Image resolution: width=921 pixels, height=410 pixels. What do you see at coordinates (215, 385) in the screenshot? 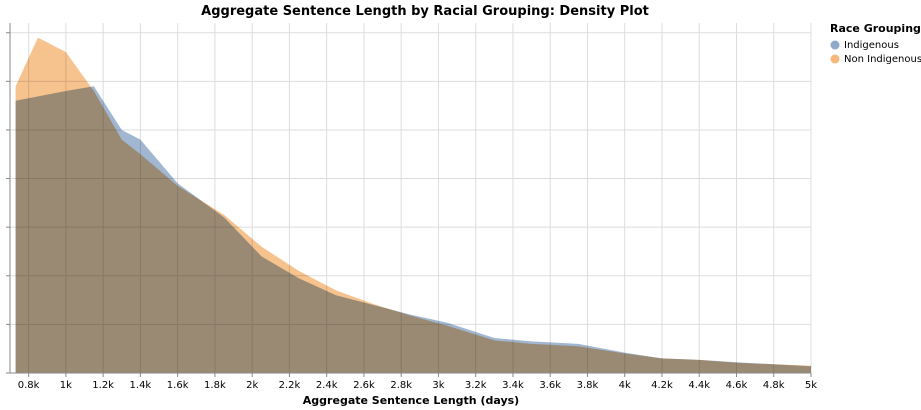
I see `x-tick-label-5: 1.8k` at bounding box center [215, 385].